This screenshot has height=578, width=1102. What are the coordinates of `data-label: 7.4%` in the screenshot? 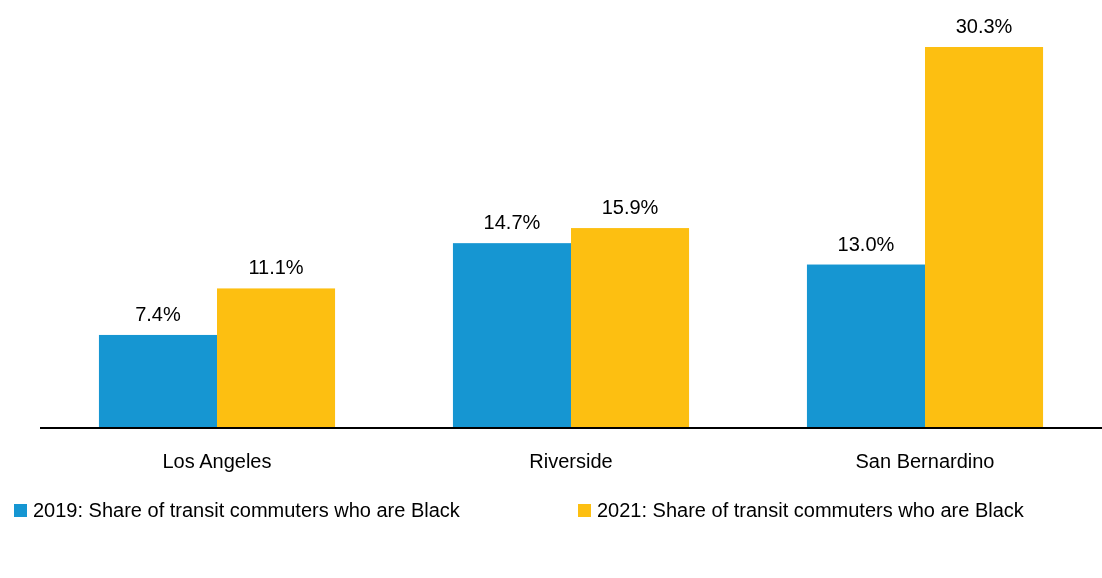 It's located at (158, 313).